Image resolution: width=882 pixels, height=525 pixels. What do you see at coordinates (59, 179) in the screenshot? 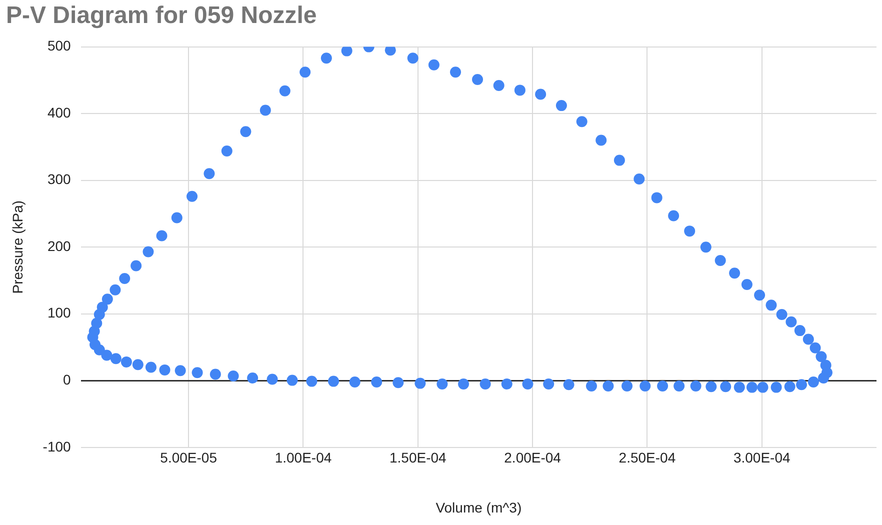
I see `y-tick-label: 300` at bounding box center [59, 179].